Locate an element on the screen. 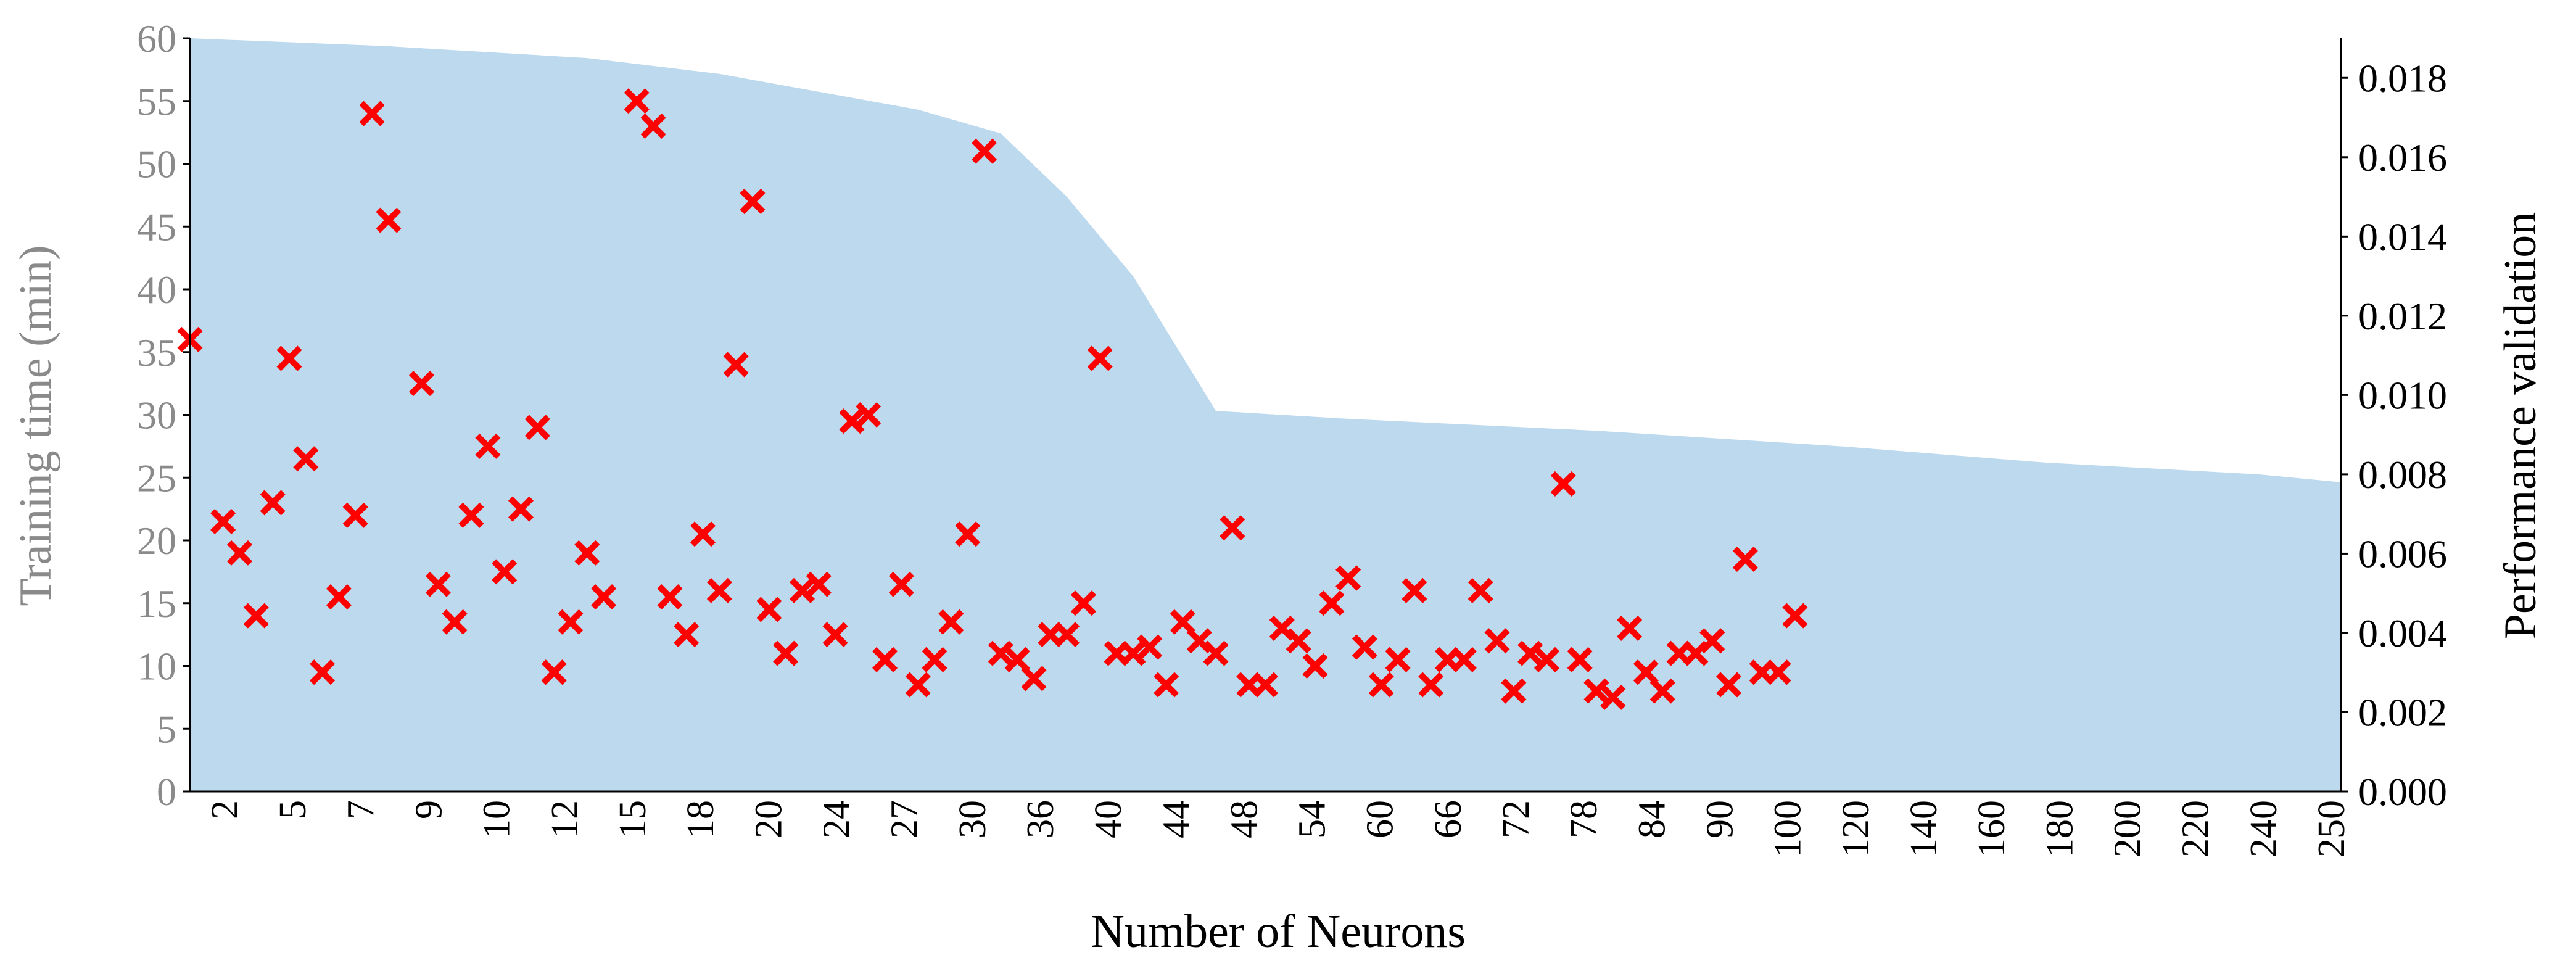  x-tick-label: 9 is located at coordinates (429, 809).